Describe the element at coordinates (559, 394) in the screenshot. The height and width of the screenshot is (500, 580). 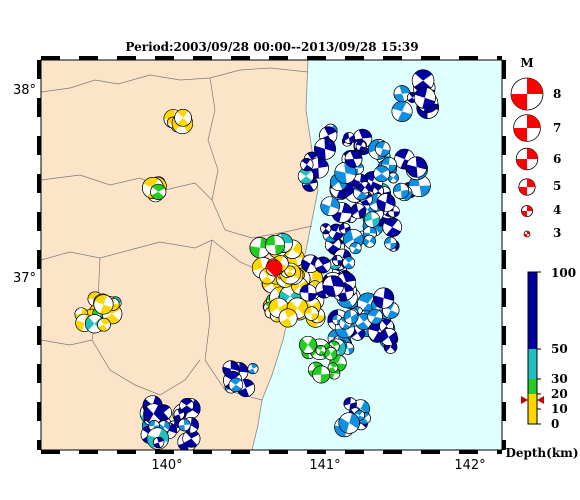
I see `depth-tick-20: 20` at that location.